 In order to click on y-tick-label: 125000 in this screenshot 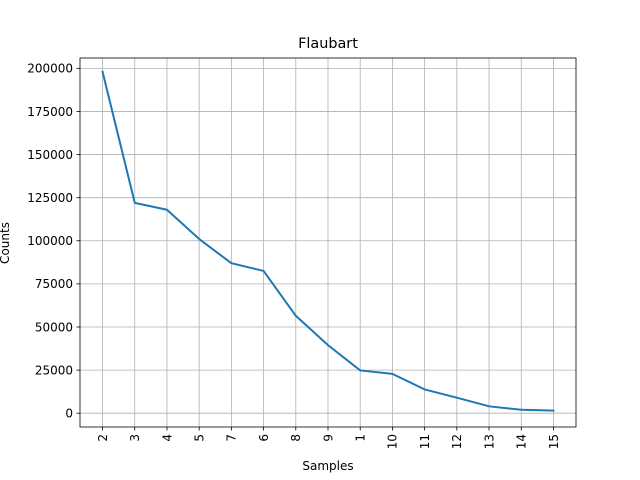, I will do `click(50, 198)`.